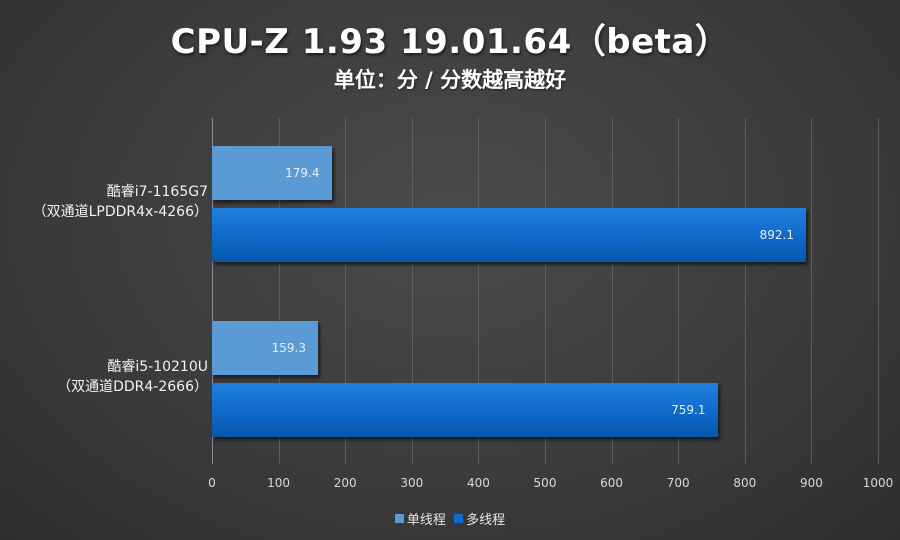 The height and width of the screenshot is (540, 900). I want to click on x-tick: 800, so click(745, 483).